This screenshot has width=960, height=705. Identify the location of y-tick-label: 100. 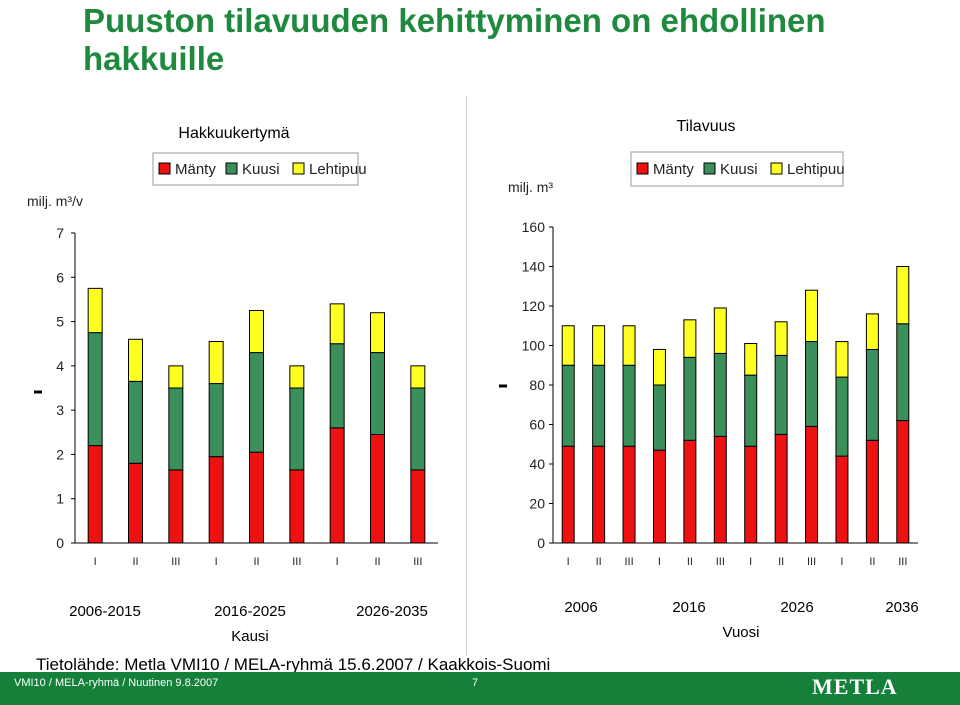
(534, 346).